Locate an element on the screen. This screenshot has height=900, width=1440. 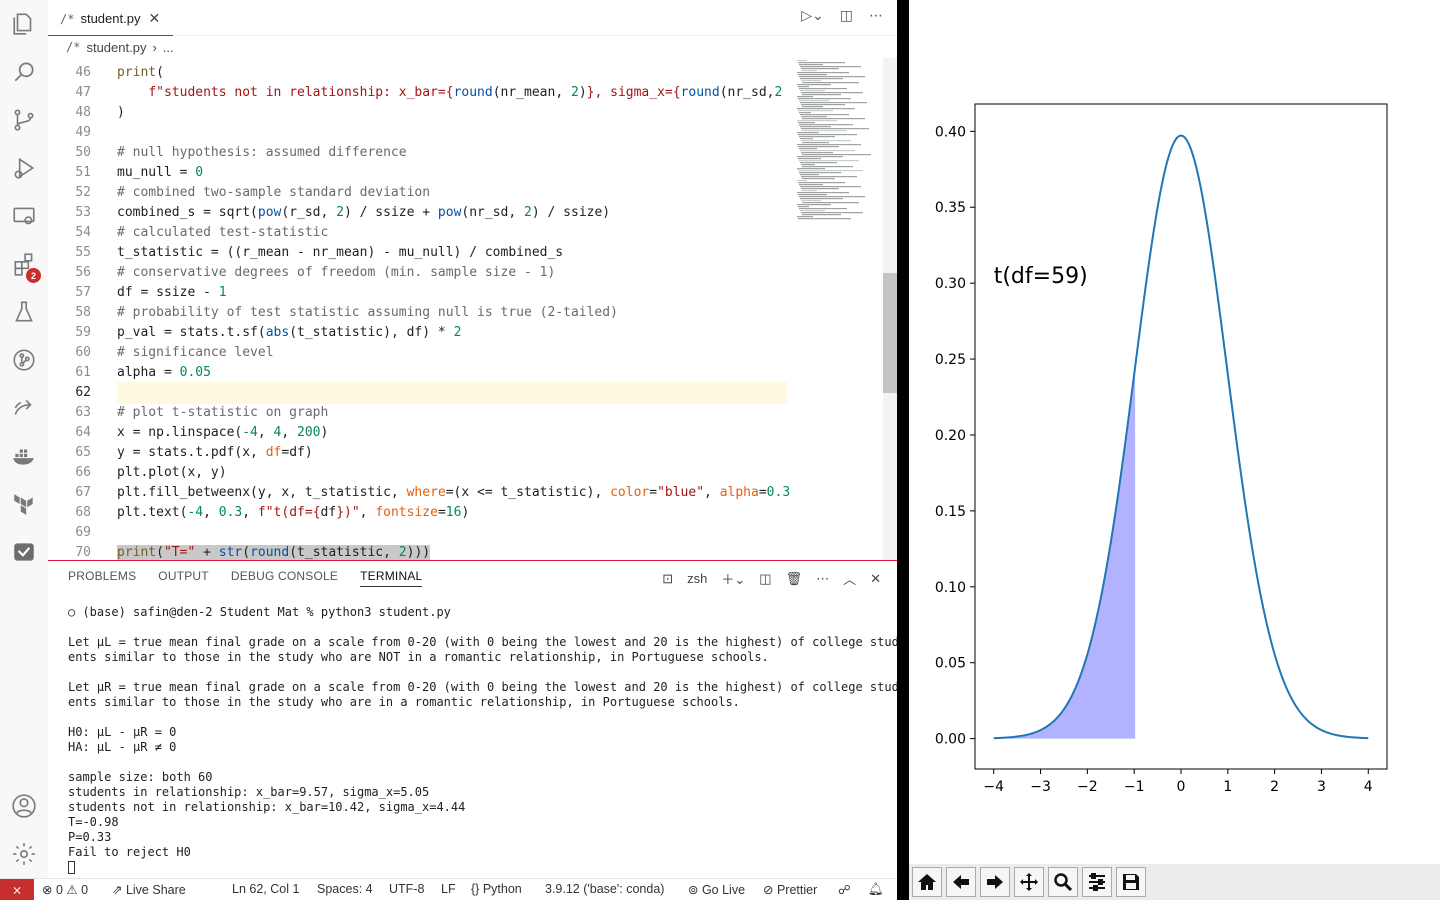
line-number: 59 is located at coordinates (83, 332).